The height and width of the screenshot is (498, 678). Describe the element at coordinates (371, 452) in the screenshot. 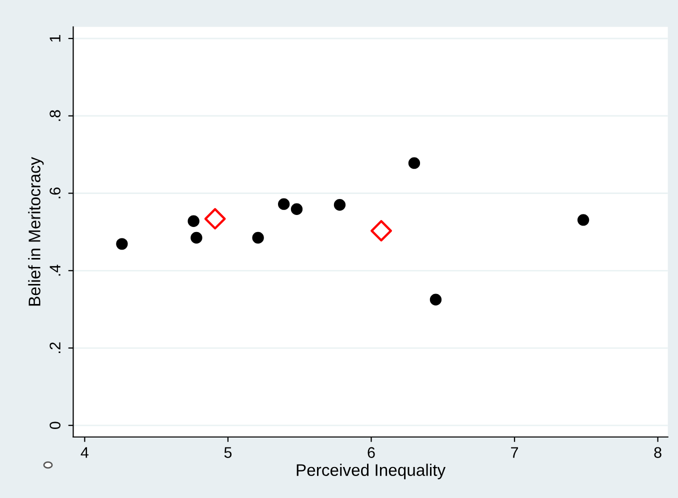

I see `x-tick-label: 6` at that location.